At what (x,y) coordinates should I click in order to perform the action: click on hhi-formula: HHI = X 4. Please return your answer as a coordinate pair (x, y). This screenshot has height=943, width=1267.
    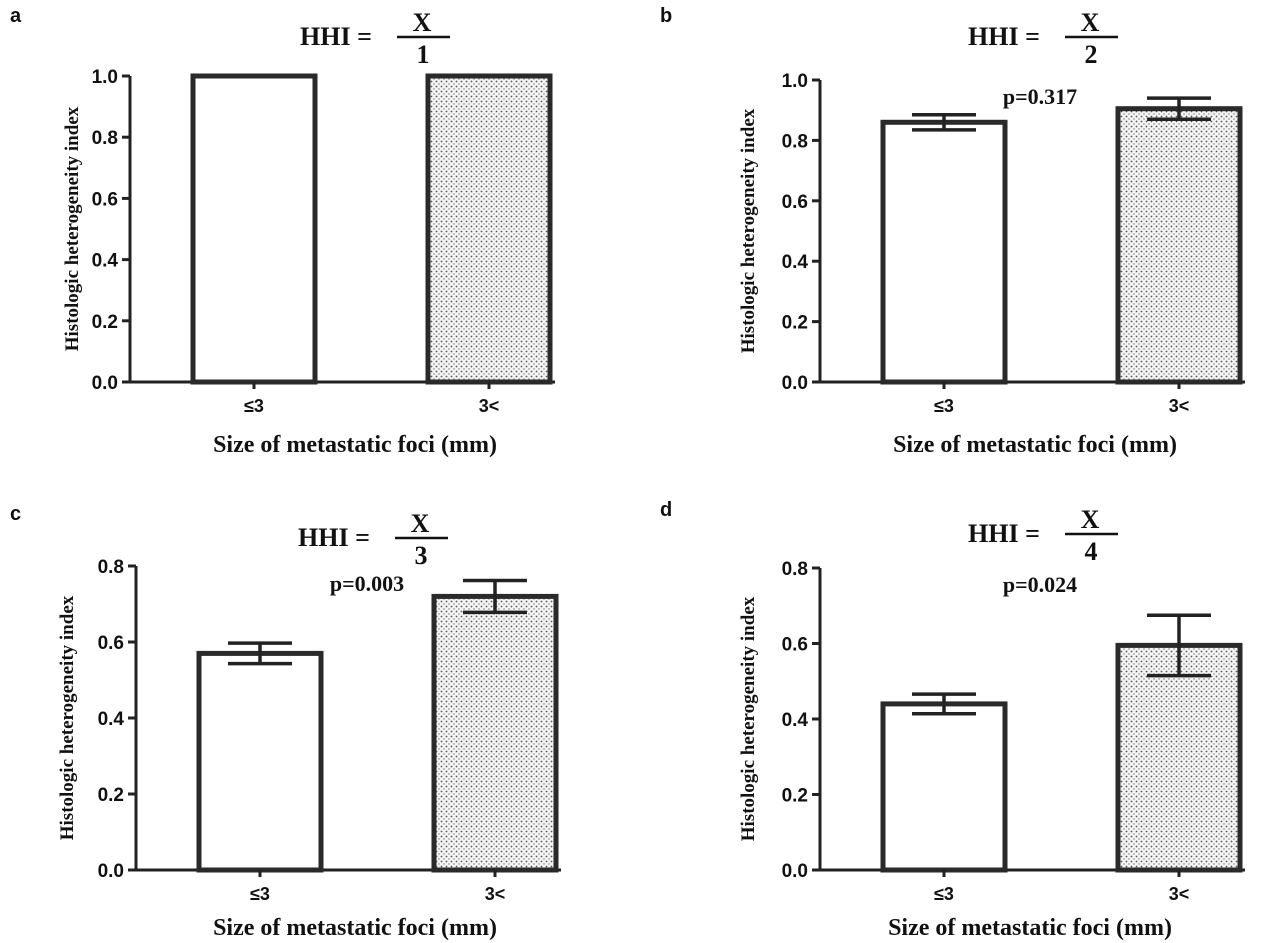
    Looking at the image, I should click on (1043, 535).